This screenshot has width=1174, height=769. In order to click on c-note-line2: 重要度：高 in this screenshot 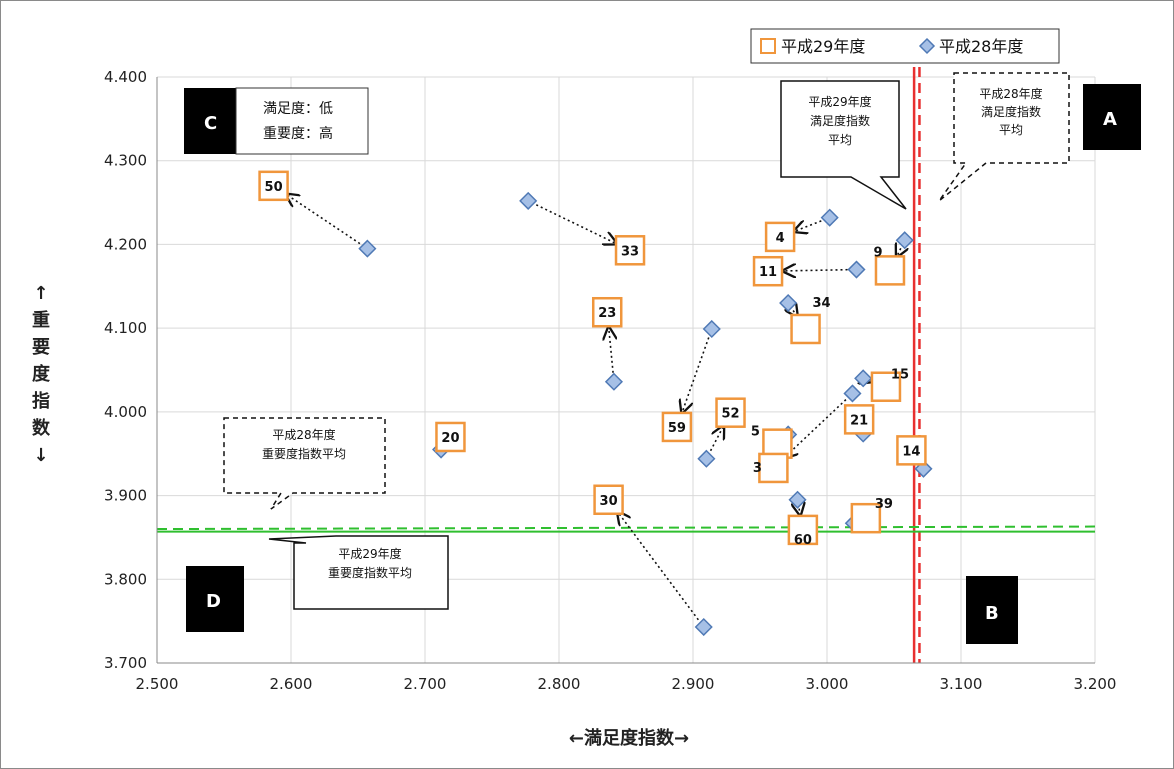, I will do `click(298, 133)`.